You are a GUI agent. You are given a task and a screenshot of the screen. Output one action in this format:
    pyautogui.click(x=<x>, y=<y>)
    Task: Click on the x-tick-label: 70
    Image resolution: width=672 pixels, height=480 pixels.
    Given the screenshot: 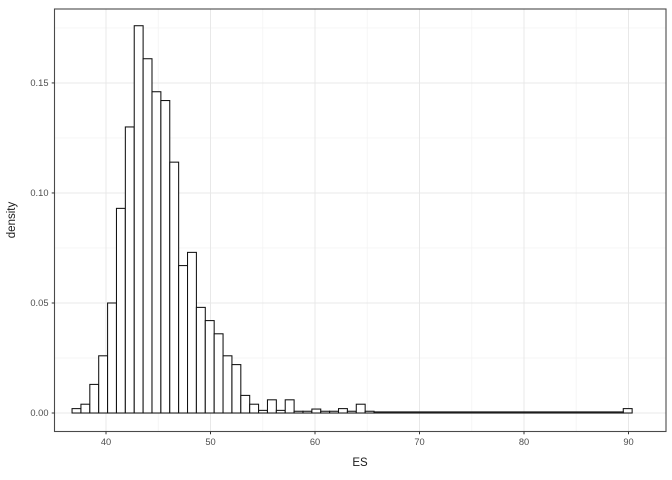 What is the action you would take?
    pyautogui.click(x=419, y=442)
    